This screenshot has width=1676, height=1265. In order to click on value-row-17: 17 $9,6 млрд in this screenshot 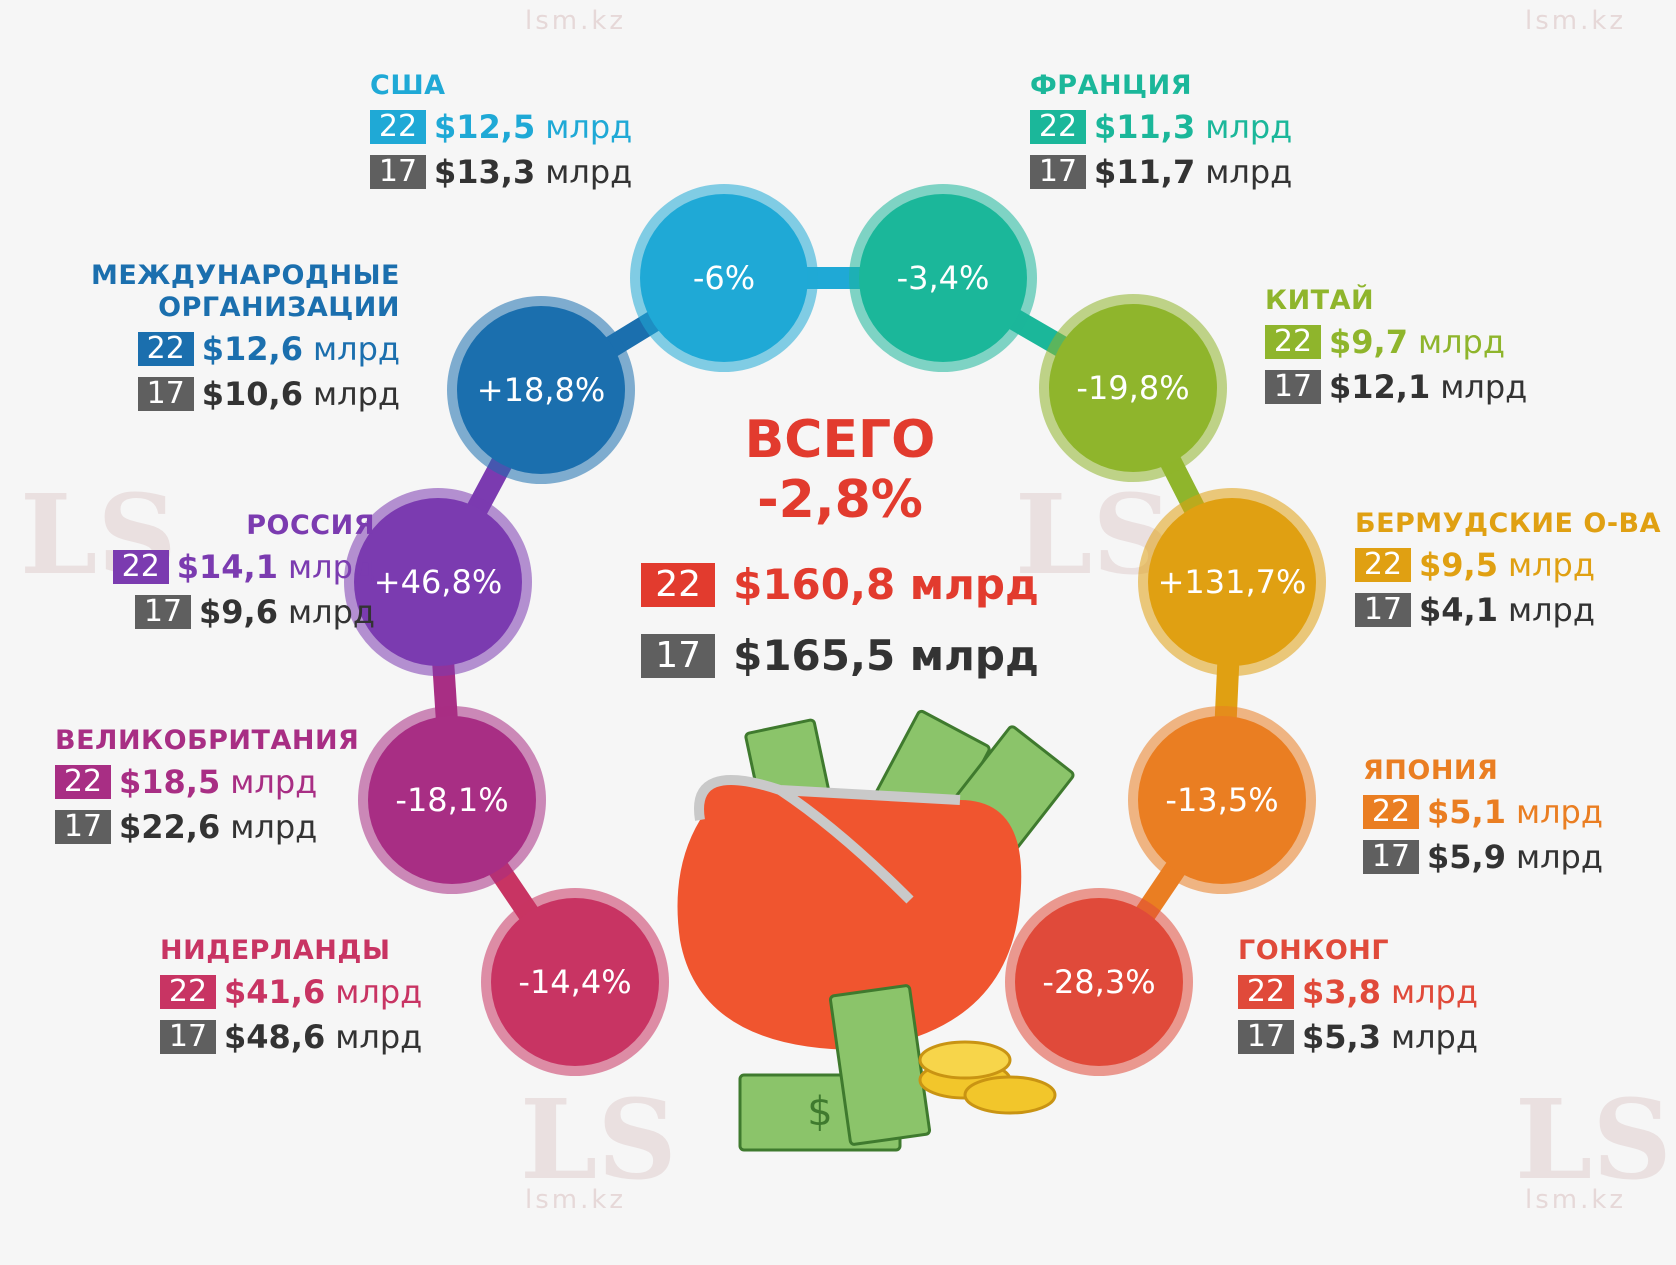, I will do `click(215, 612)`.